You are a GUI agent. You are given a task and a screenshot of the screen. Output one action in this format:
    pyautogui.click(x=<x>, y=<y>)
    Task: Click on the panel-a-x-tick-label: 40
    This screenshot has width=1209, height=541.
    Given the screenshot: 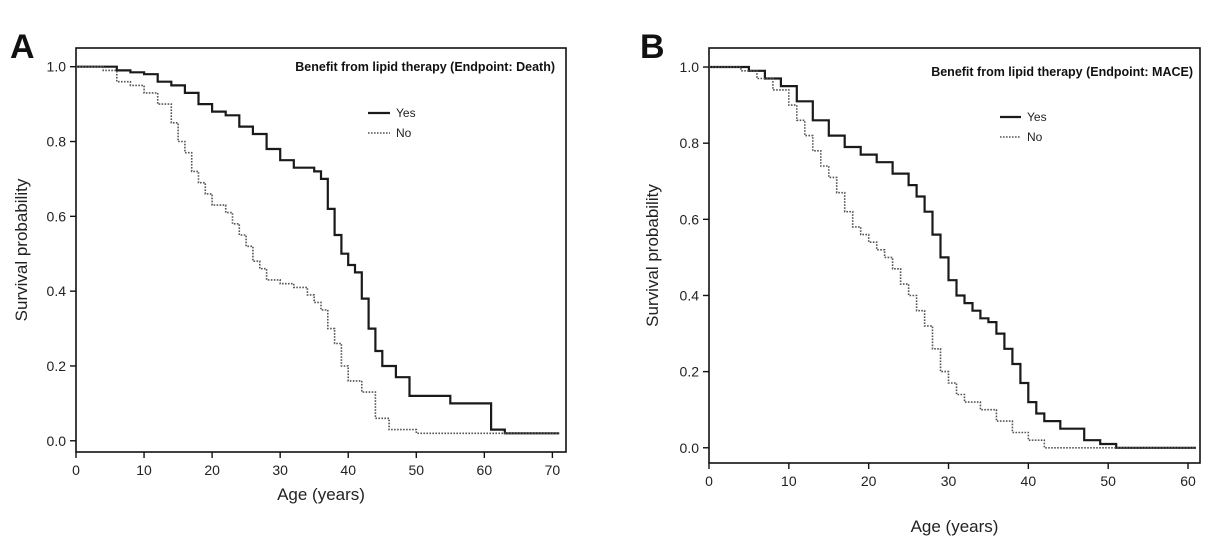 What is the action you would take?
    pyautogui.click(x=348, y=470)
    